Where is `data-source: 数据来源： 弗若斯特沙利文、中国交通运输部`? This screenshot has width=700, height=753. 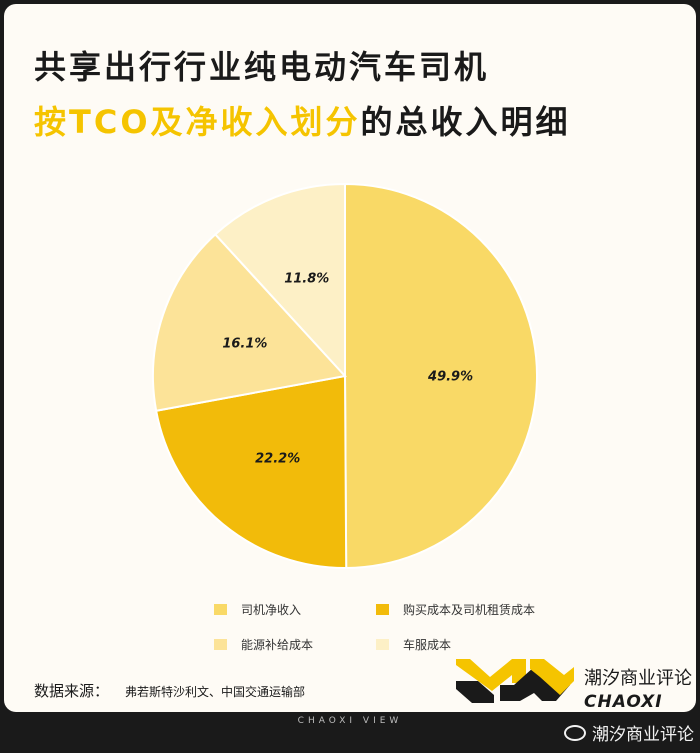 data-source: 数据来源： 弗若斯特沙利文、中国交通运输部 is located at coordinates (169, 690).